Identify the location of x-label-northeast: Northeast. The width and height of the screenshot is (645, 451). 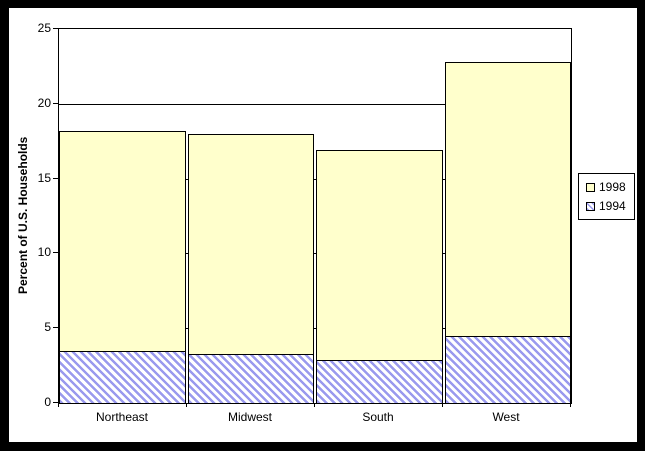
(122, 417).